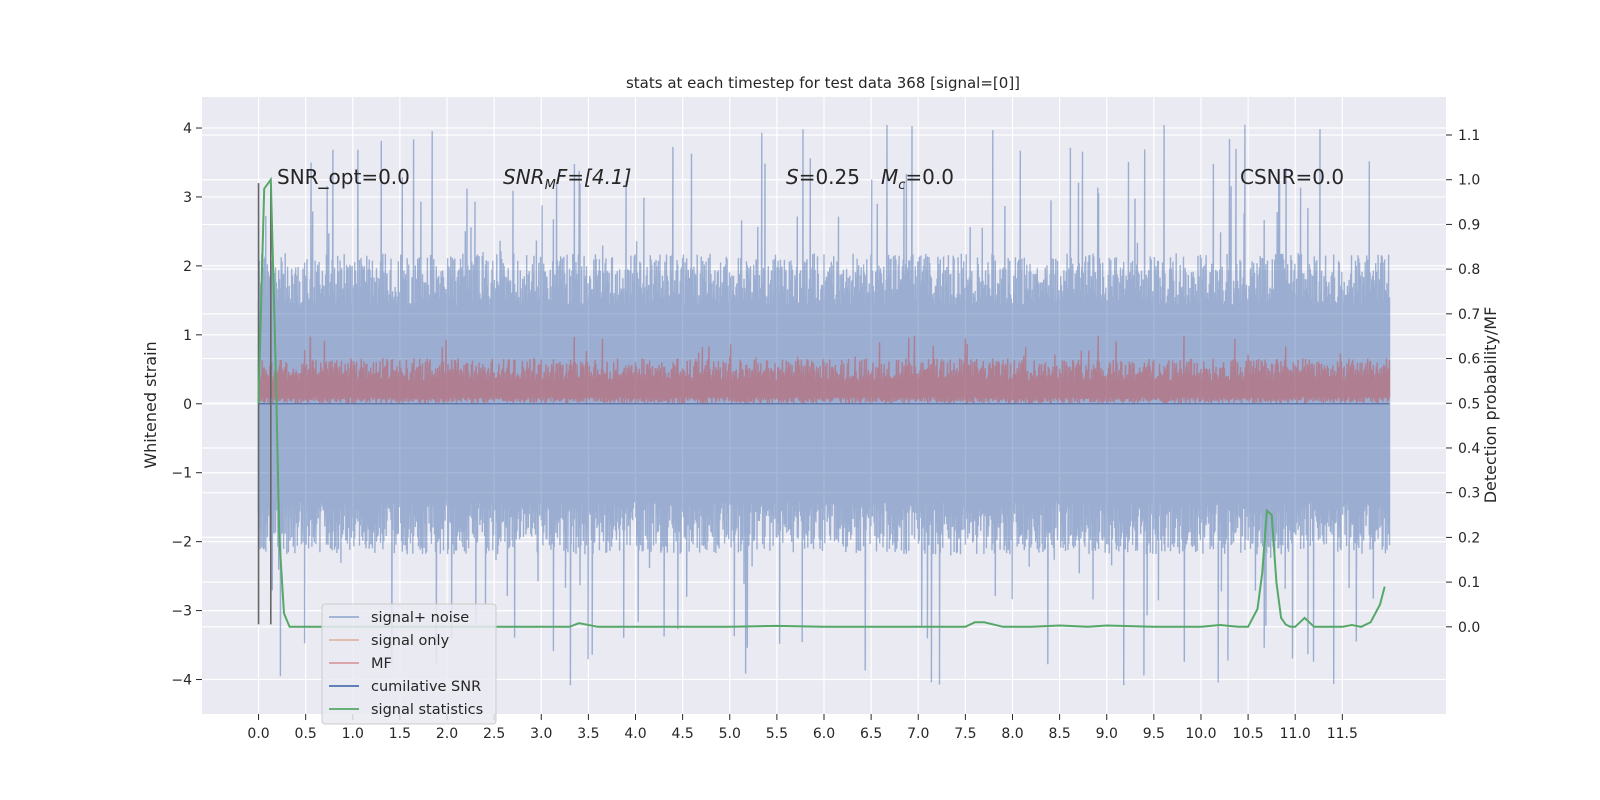 Image resolution: width=1600 pixels, height=800 pixels. What do you see at coordinates (1059, 734) in the screenshot?
I see `x-tick-label: 8.5` at bounding box center [1059, 734].